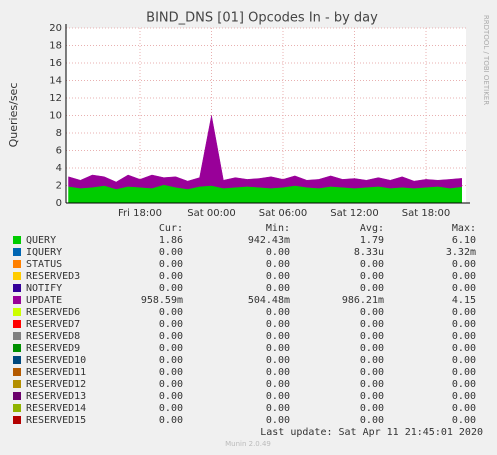  What do you see at coordinates (44, 288) in the screenshot?
I see `legend-label: NOTIFY` at bounding box center [44, 288].